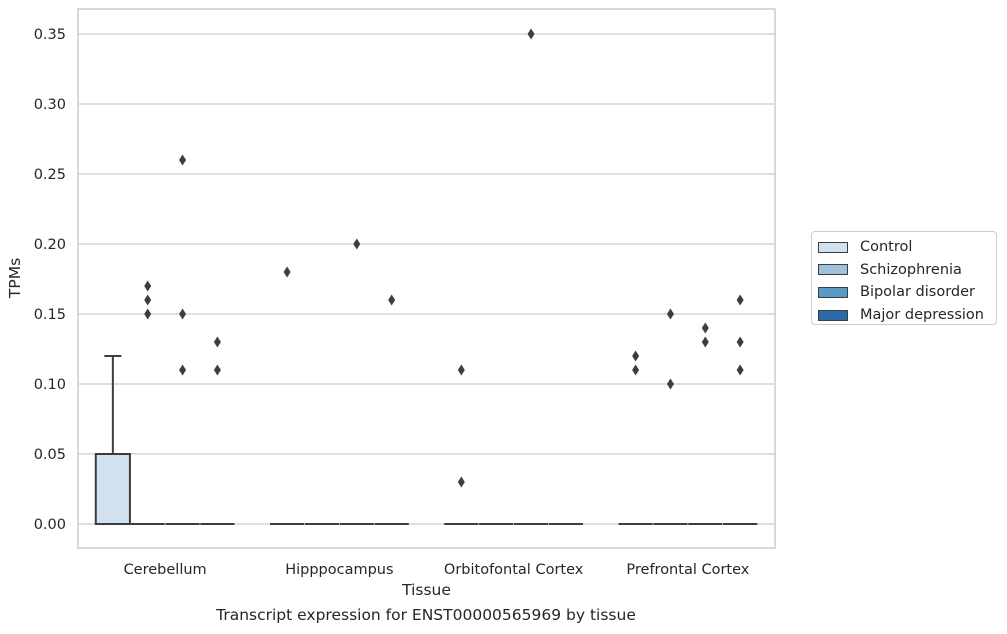 The image size is (1007, 634). I want to click on y-tick-label: 0.00, so click(50, 525).